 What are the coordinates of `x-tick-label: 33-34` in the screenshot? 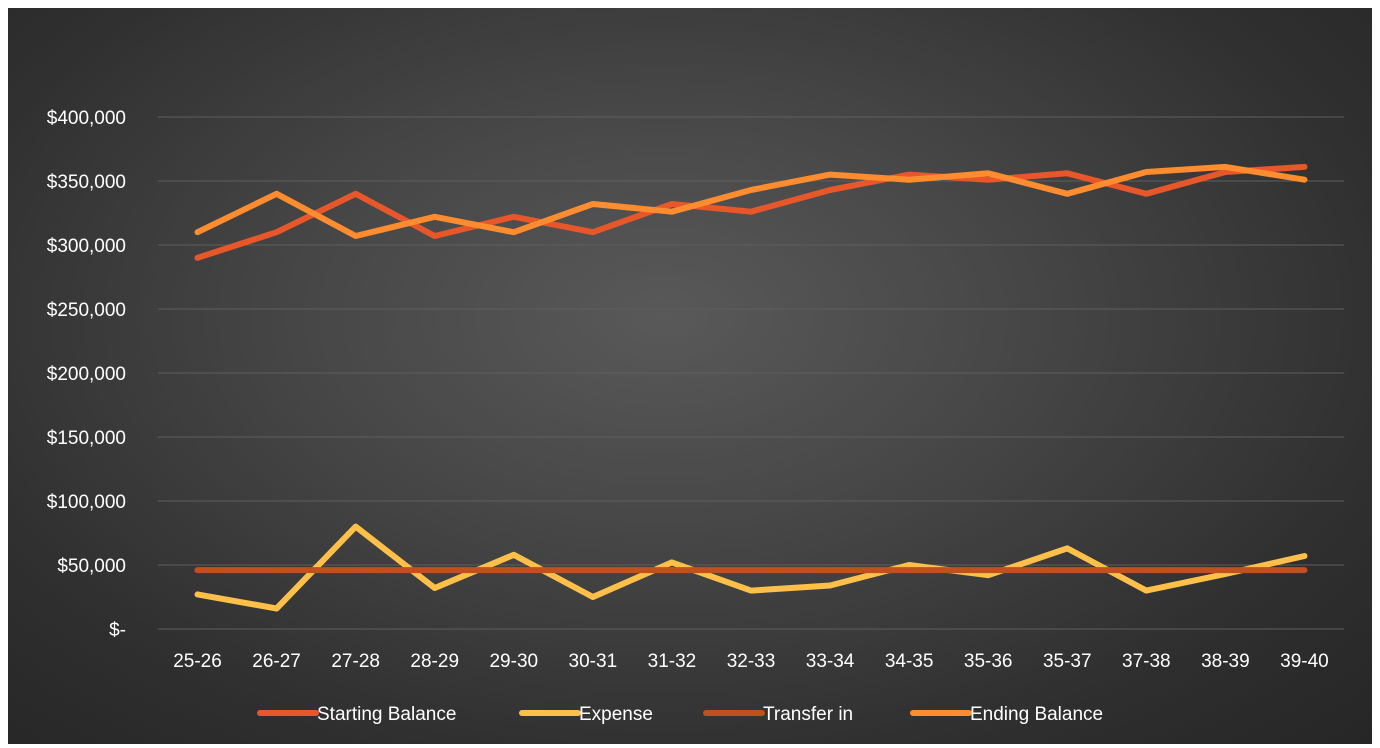 It's located at (830, 661).